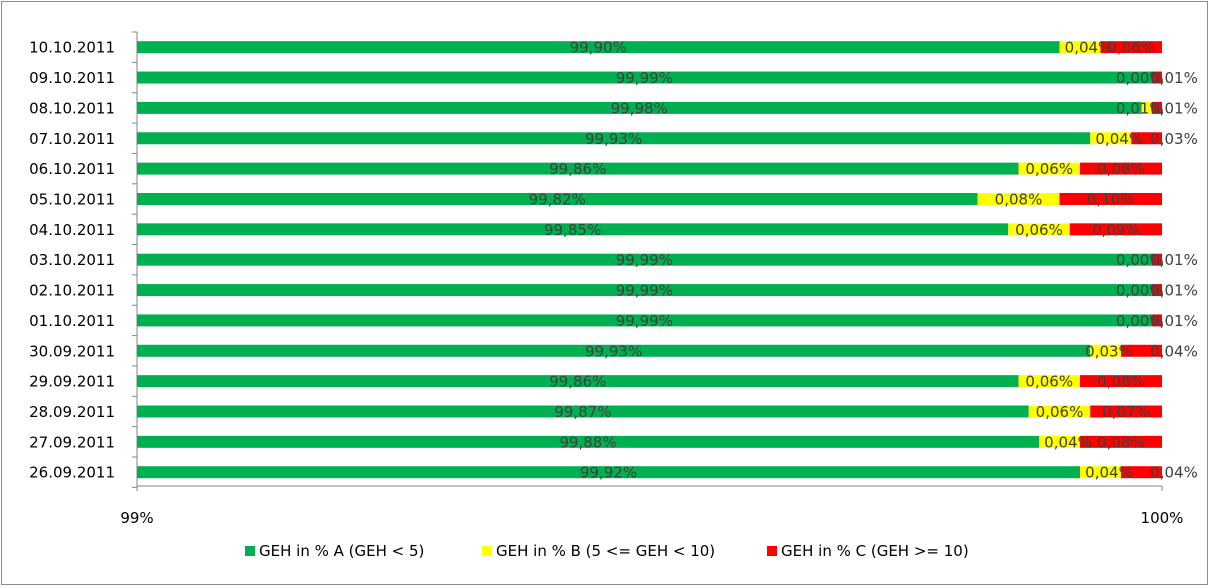 Image resolution: width=1211 pixels, height=588 pixels. Describe the element at coordinates (341, 551) in the screenshot. I see `legend-label: GEH in % A (GEH < 5)` at that location.